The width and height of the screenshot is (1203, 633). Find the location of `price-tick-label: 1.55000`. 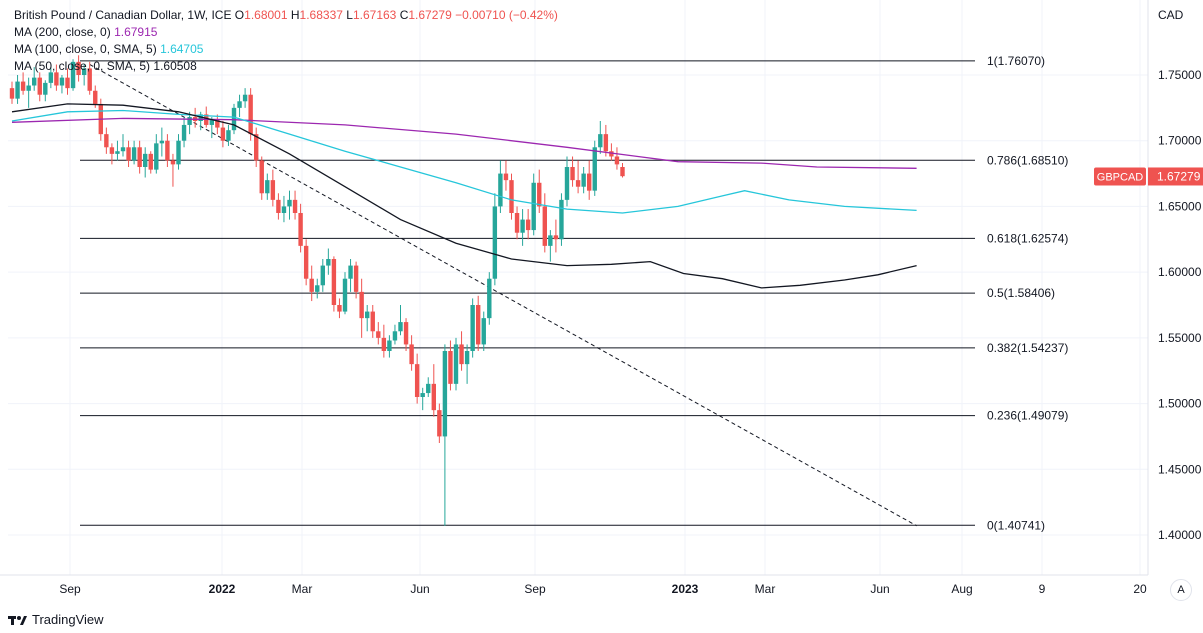

price-tick-label: 1.55000 is located at coordinates (1180, 338).